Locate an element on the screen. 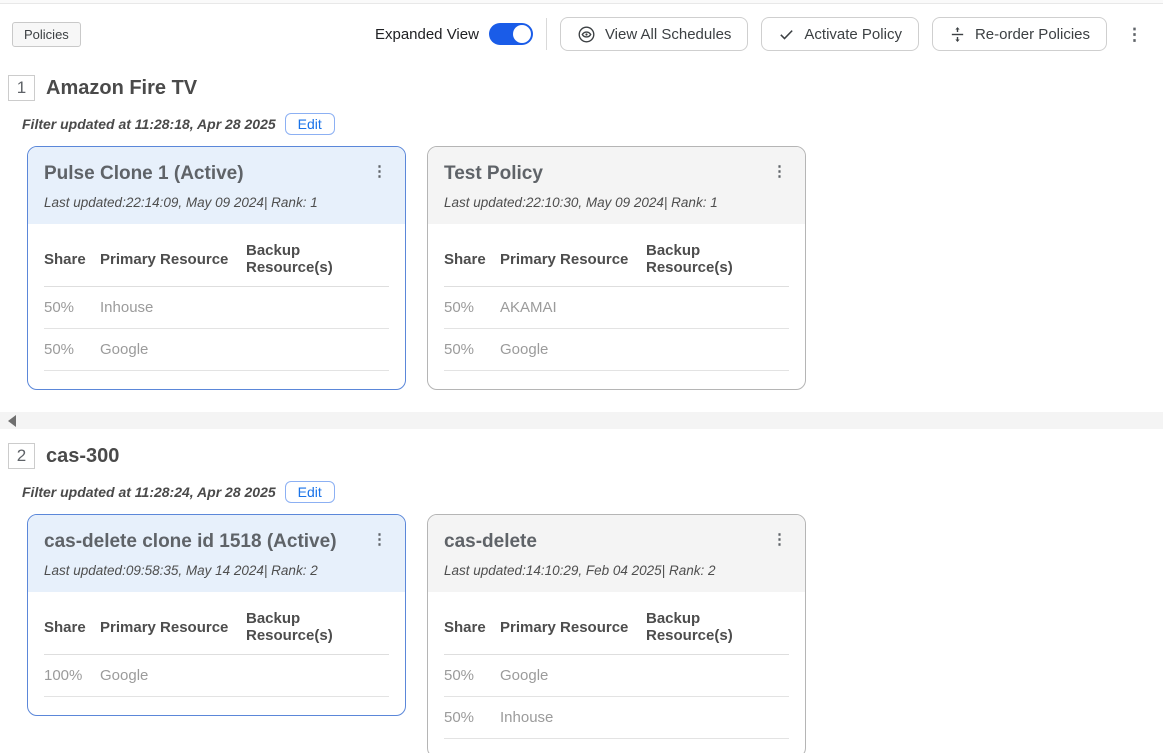 The height and width of the screenshot is (753, 1163). view-all-schedules-button: View All Schedules is located at coordinates (654, 34).